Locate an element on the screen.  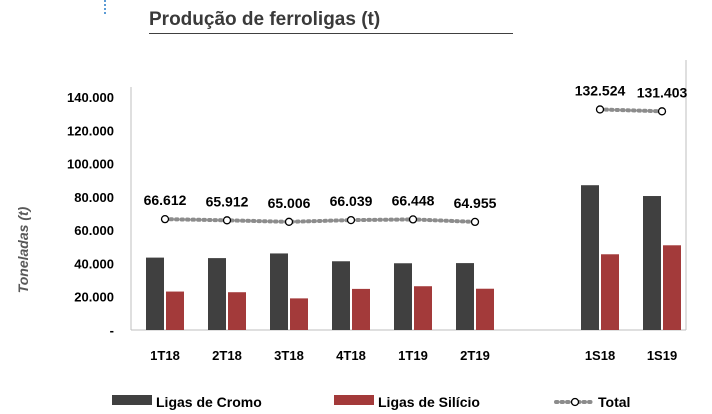
legend: Ligas de Cromo Ligas de Silício Total is located at coordinates (371, 402).